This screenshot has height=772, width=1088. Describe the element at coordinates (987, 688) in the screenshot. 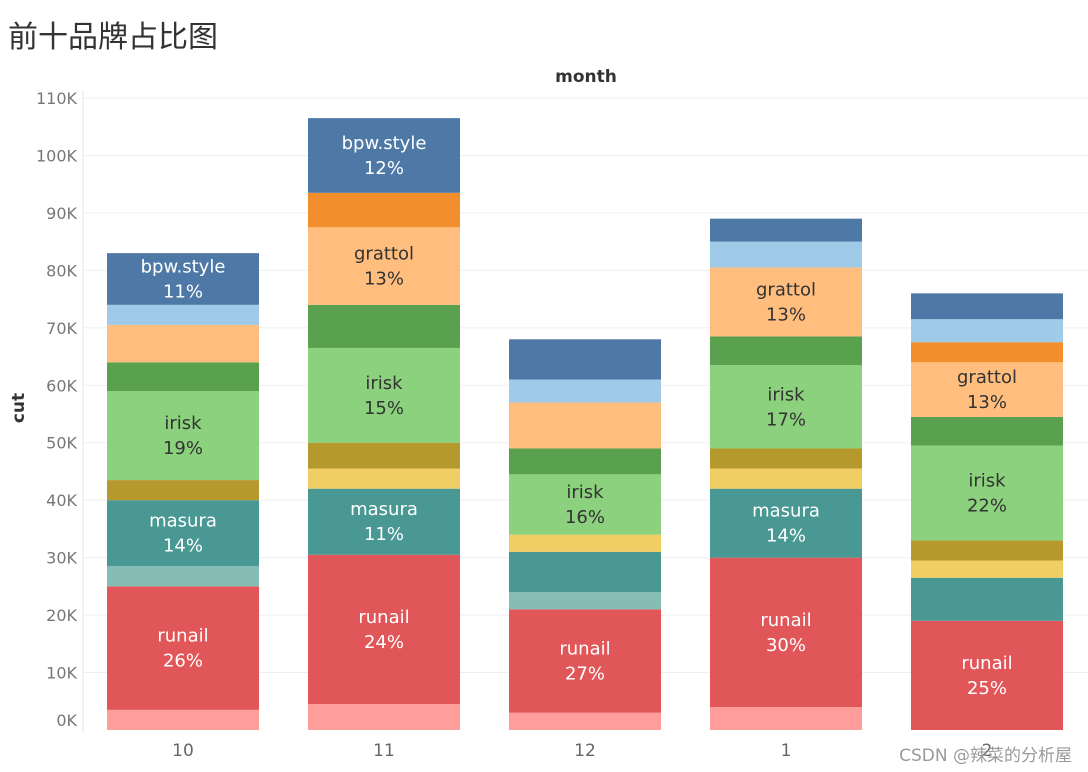

I see `data-label: 25%` at that location.